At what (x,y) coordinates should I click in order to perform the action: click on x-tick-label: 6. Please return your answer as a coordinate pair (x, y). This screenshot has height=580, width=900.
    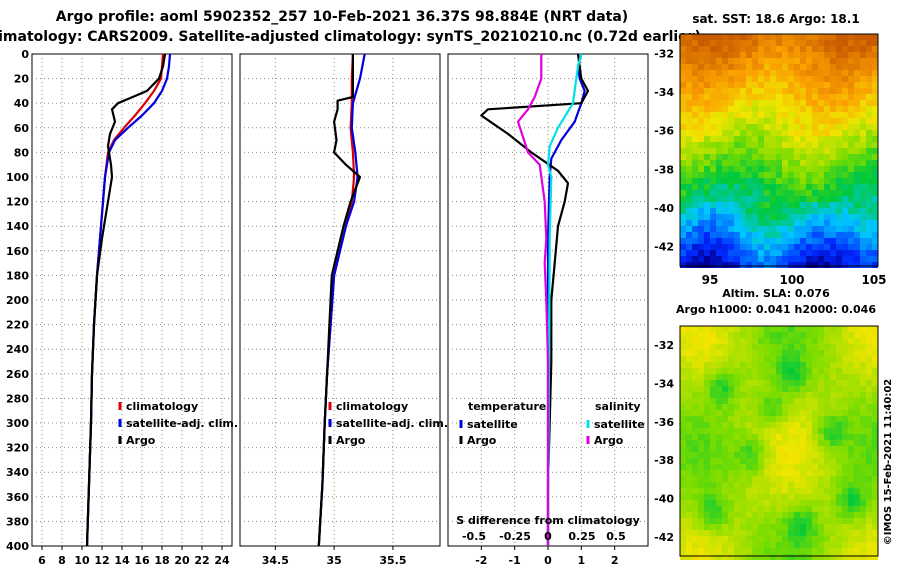
    Looking at the image, I should click on (42, 560).